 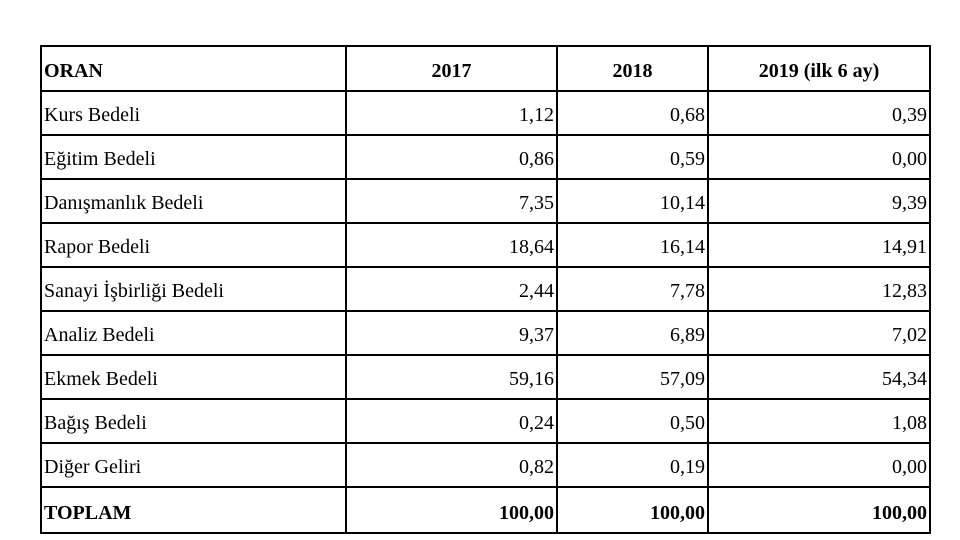 What do you see at coordinates (819, 421) in the screenshot?
I see `value-cell: 1,08` at bounding box center [819, 421].